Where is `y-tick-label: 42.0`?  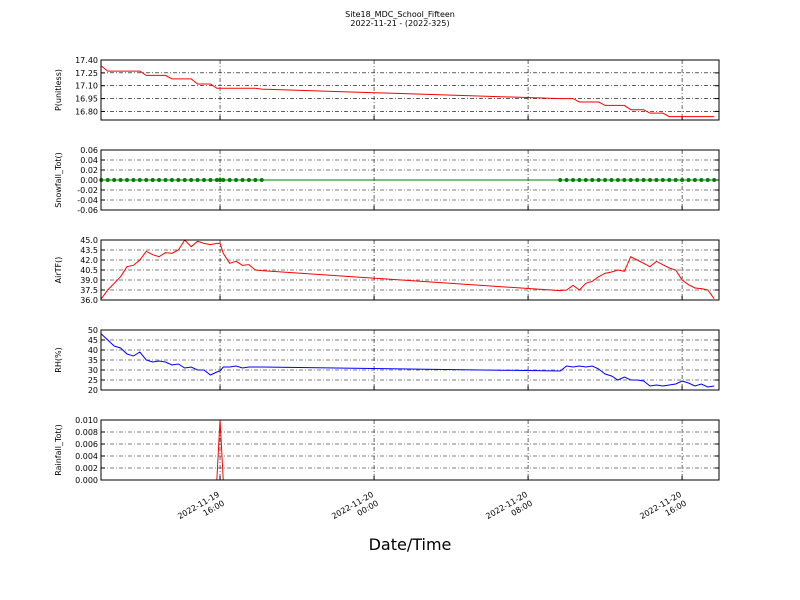 y-tick-label: 42.0 is located at coordinates (89, 260).